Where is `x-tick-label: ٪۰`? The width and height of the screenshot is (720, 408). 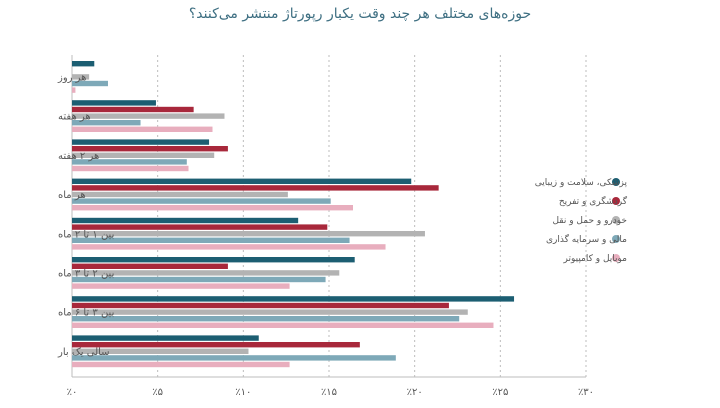
x-tick-label: ٪۰ is located at coordinates (72, 392).